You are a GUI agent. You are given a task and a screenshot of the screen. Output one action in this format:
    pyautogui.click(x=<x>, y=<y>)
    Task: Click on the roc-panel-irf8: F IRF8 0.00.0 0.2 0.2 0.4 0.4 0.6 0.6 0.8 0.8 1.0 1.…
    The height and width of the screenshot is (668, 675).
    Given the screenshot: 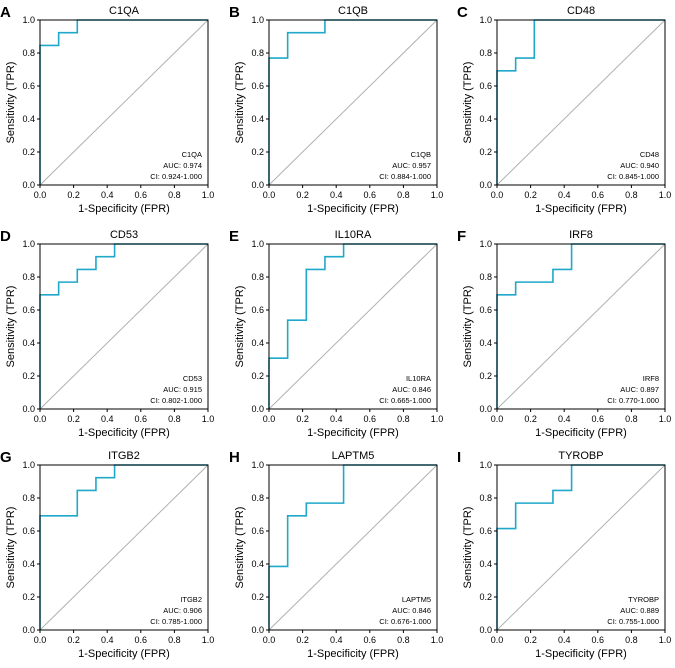 What is the action you would take?
    pyautogui.click(x=564, y=333)
    